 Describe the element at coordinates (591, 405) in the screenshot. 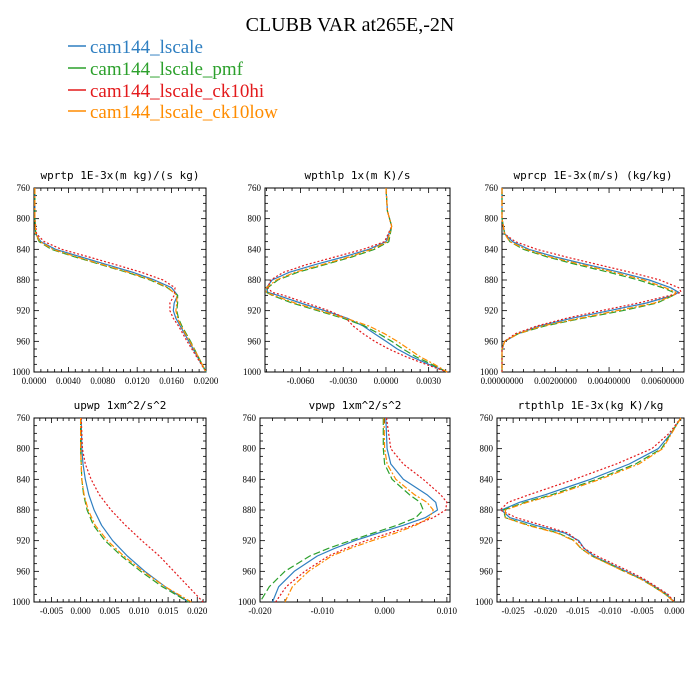

I see `panel-title: rtpthlp 1E-3x(kg K)/kg` at that location.